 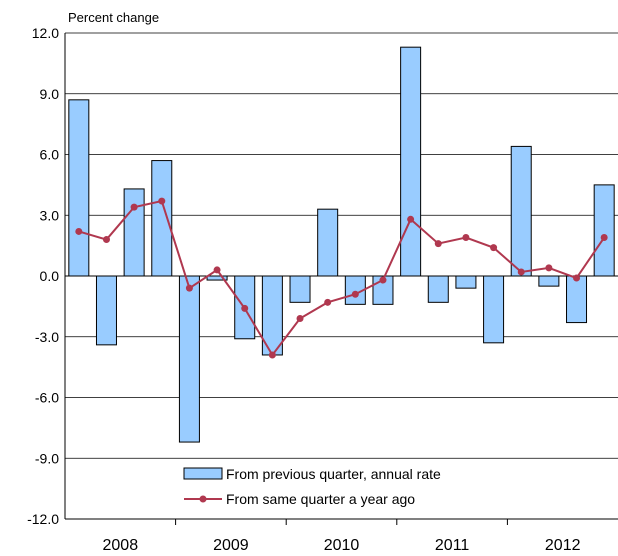 What do you see at coordinates (231, 545) in the screenshot?
I see `x-tick-label: 2009` at bounding box center [231, 545].